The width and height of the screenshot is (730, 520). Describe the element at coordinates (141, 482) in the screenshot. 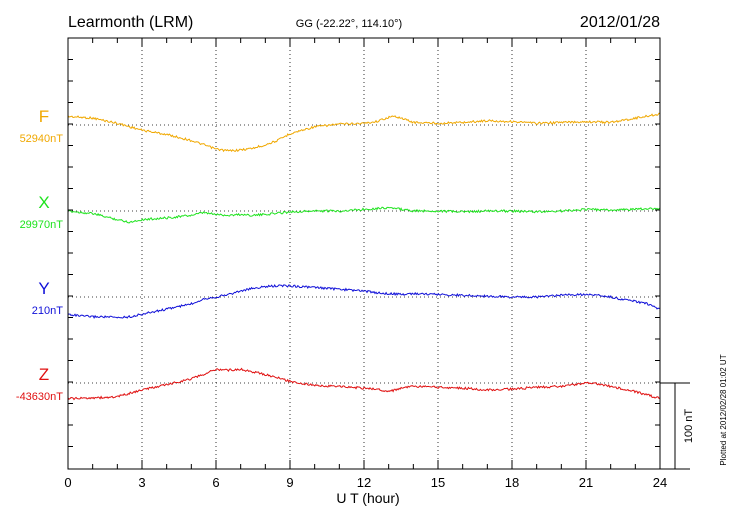

I see `x-tick-label: 3` at that location.